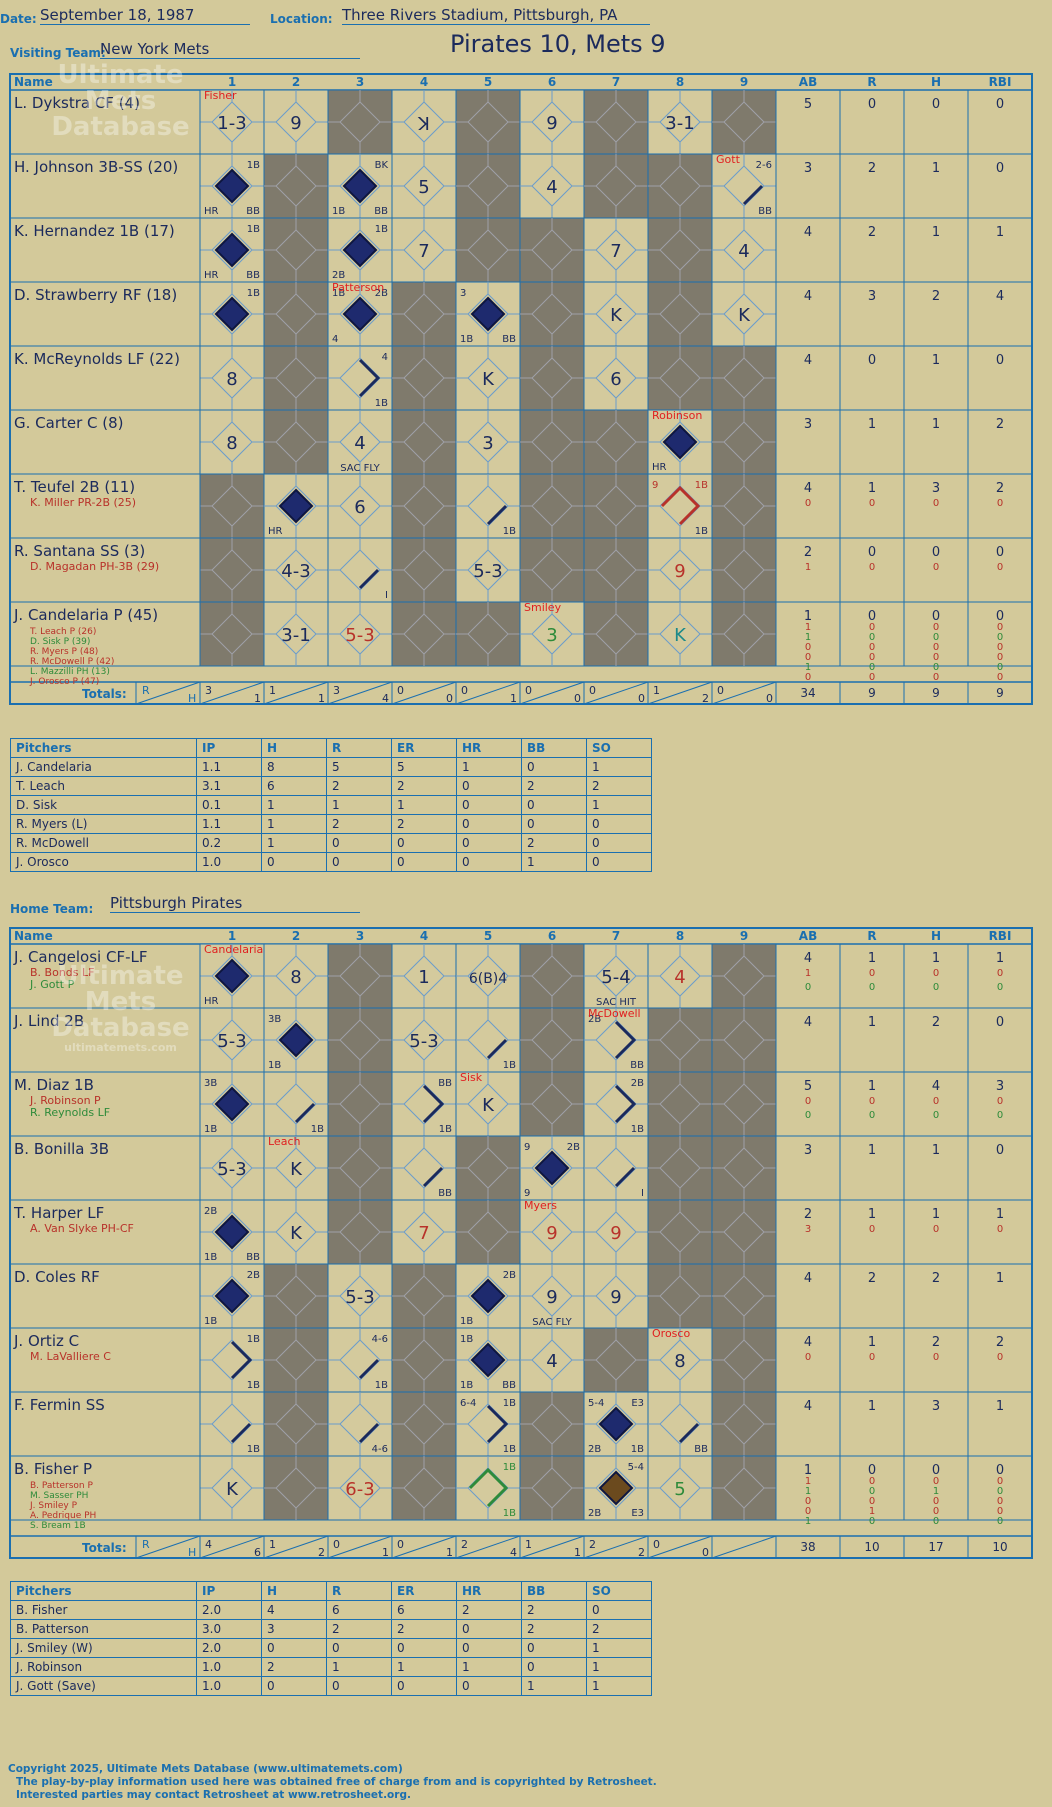  Describe the element at coordinates (211, 1001) in the screenshot. I see `home-play-tag: HR` at that location.